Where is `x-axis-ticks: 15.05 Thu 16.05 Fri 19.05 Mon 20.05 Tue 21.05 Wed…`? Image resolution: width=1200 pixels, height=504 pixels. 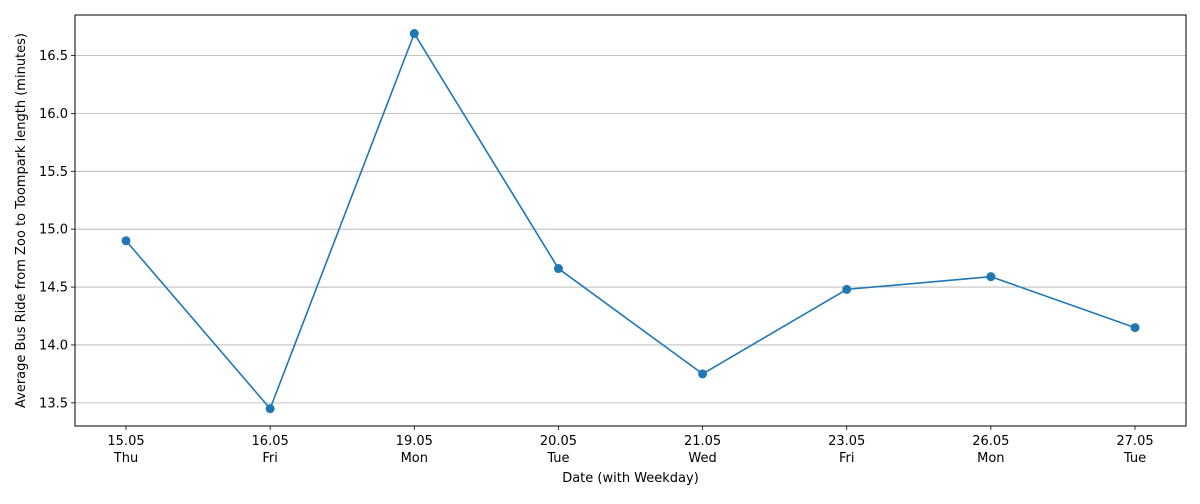
x-axis-ticks: 15.05 Thu 16.05 Fri 19.05 Mon 20.05 Tue 21.05 Wed… is located at coordinates (630, 446).